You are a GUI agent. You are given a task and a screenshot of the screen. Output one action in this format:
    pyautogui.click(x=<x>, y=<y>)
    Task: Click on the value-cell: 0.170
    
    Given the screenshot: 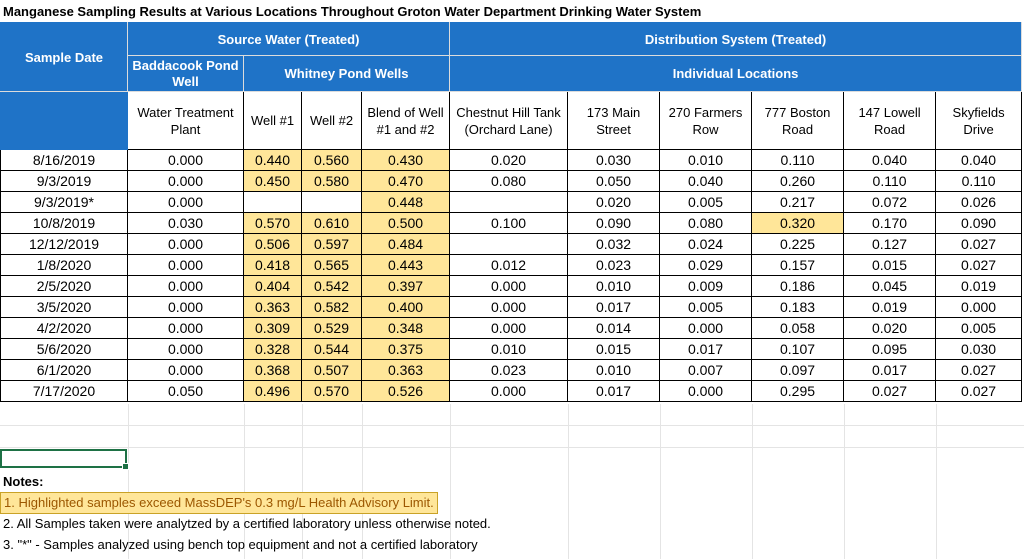 What is the action you would take?
    pyautogui.click(x=890, y=223)
    